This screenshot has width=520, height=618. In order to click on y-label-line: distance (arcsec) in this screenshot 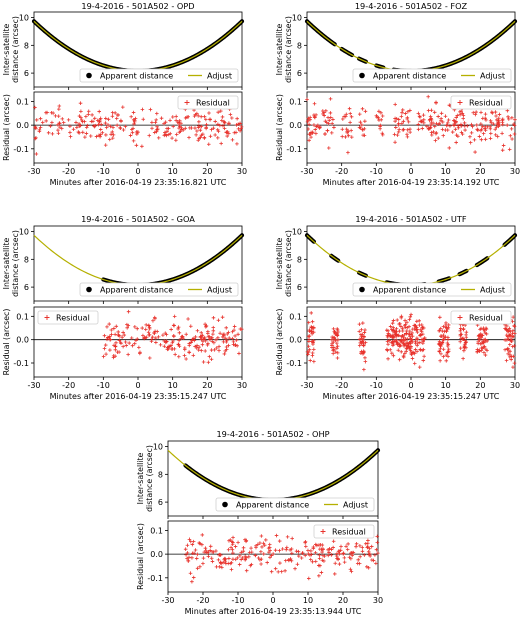, I will do `click(15, 263)`.